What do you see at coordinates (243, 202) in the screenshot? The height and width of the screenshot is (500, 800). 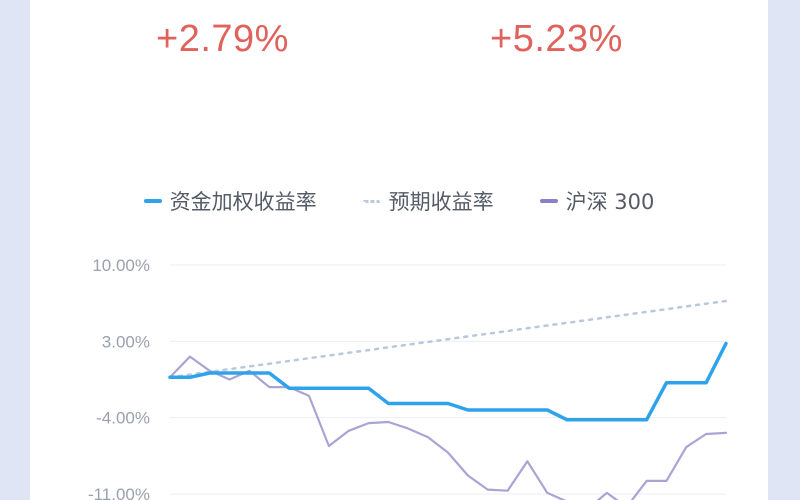 I see `legend-label-weighted: 资金加权收益率` at bounding box center [243, 202].